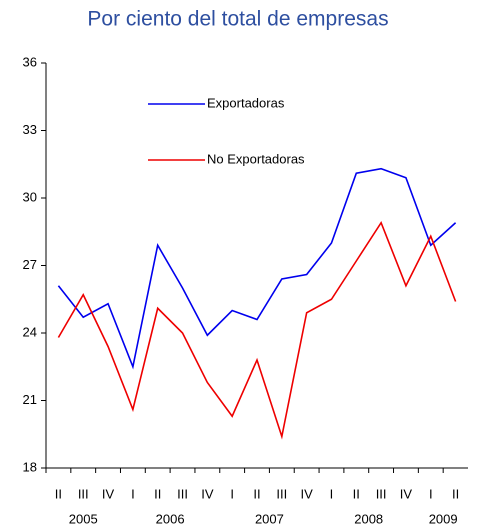 The width and height of the screenshot is (477, 532). Describe the element at coordinates (30, 61) in the screenshot. I see `y-tick-label: 36` at that location.